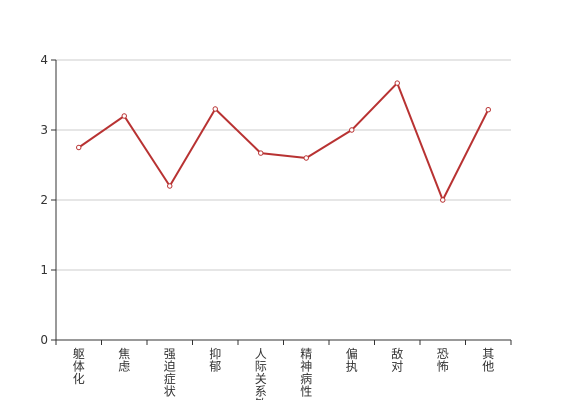  Describe the element at coordinates (488, 360) in the screenshot. I see `x-tick-label: 其他` at that location.